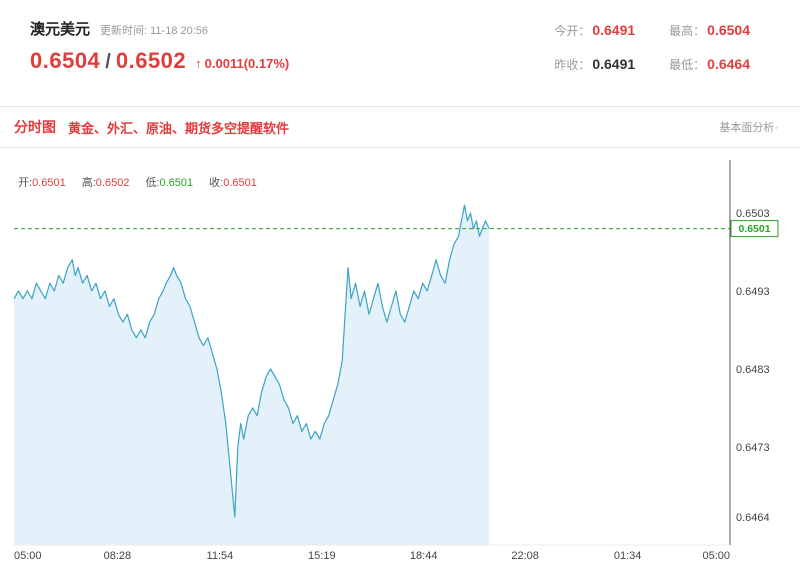 The image size is (800, 567). I want to click on chart-tabbar: 分时图 黄金、外汇、原油、期货多空提醒软件 基本面分析·, so click(400, 127).